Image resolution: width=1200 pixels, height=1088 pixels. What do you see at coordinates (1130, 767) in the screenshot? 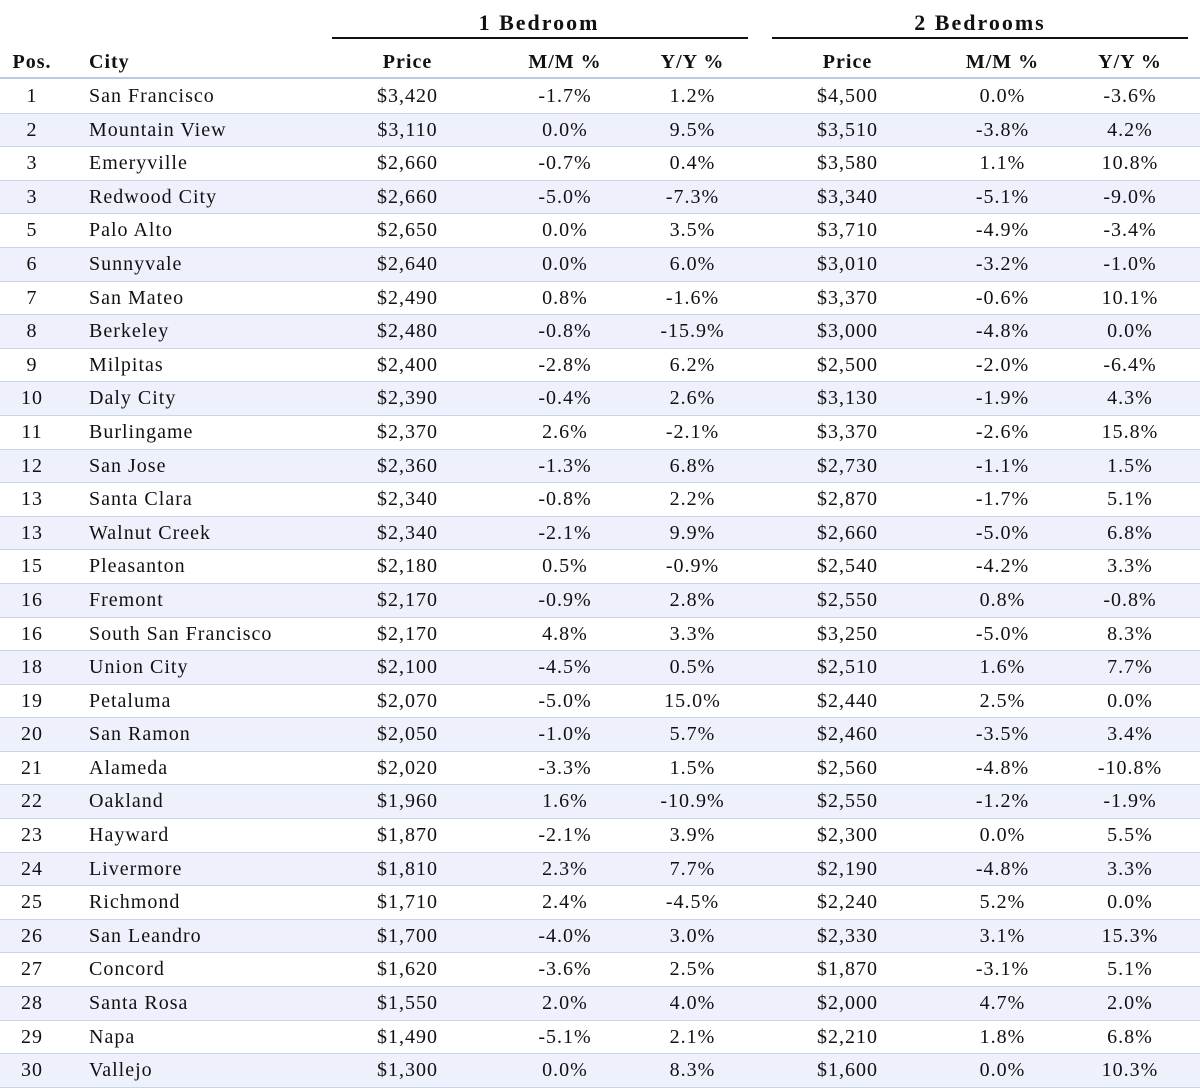
I see `cell-yy-2br: -10.8%` at bounding box center [1130, 767].